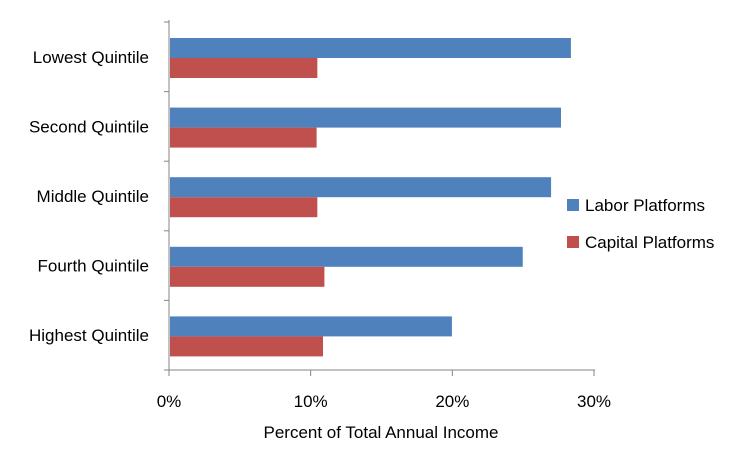 The image size is (750, 455). What do you see at coordinates (370, 48) in the screenshot?
I see `bar-labor-platforms-lowest-quintile` at bounding box center [370, 48].